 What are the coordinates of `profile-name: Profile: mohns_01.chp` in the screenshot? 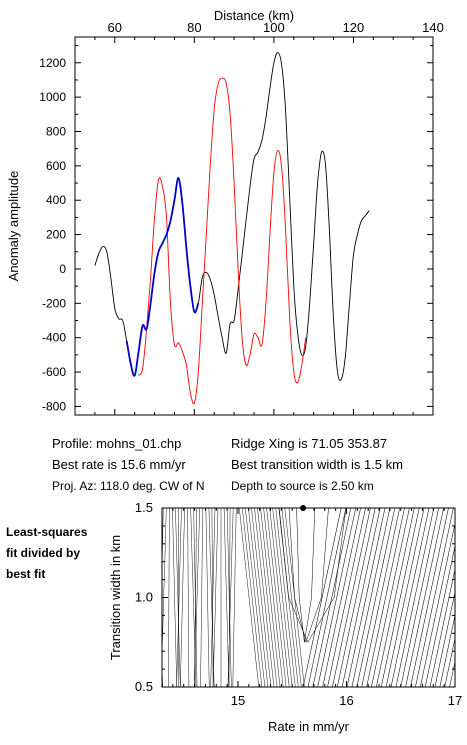 It's located at (117, 443).